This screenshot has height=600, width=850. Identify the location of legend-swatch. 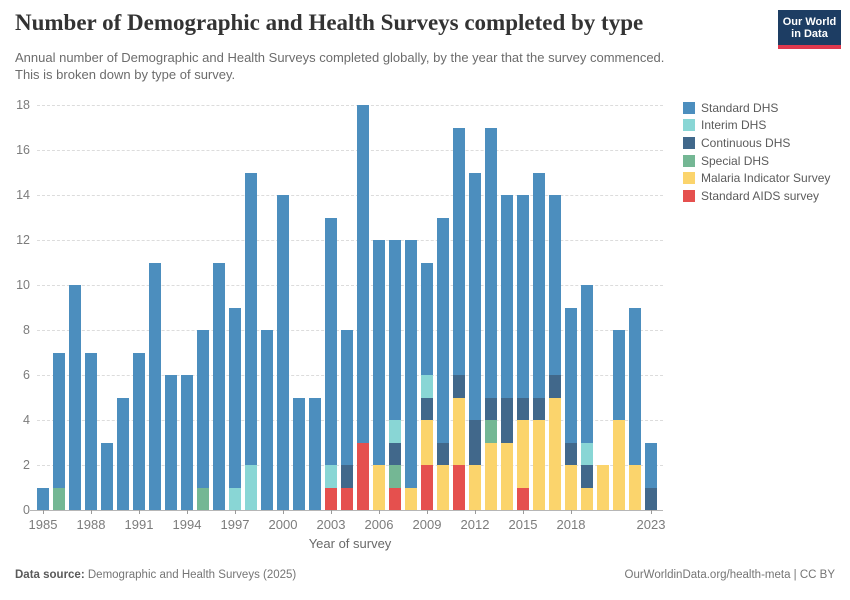
(689, 125).